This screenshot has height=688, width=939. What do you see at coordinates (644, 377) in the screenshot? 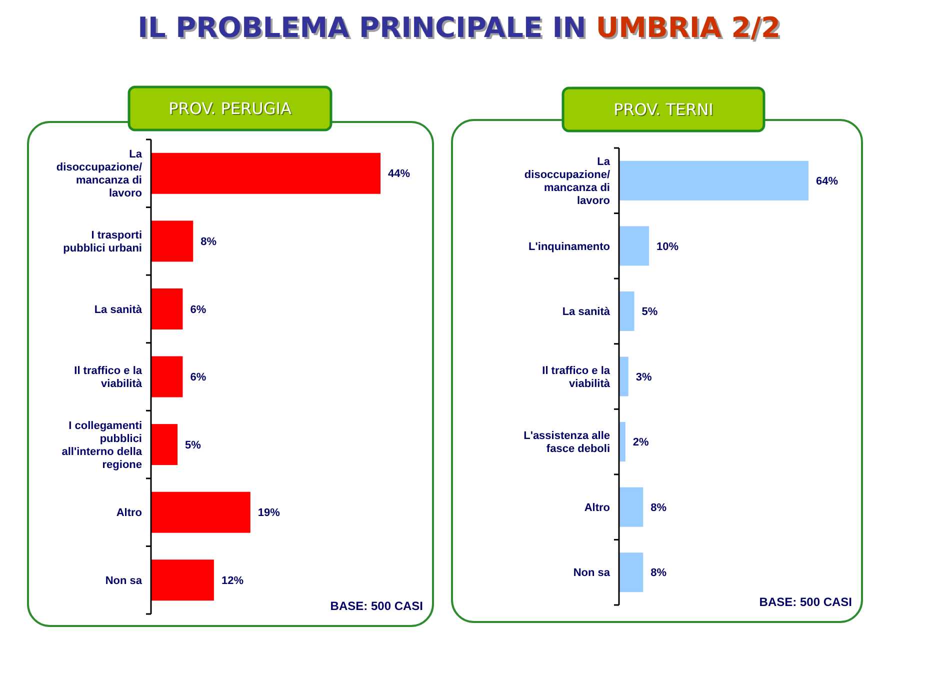
I see `data-label: 3%` at bounding box center [644, 377].